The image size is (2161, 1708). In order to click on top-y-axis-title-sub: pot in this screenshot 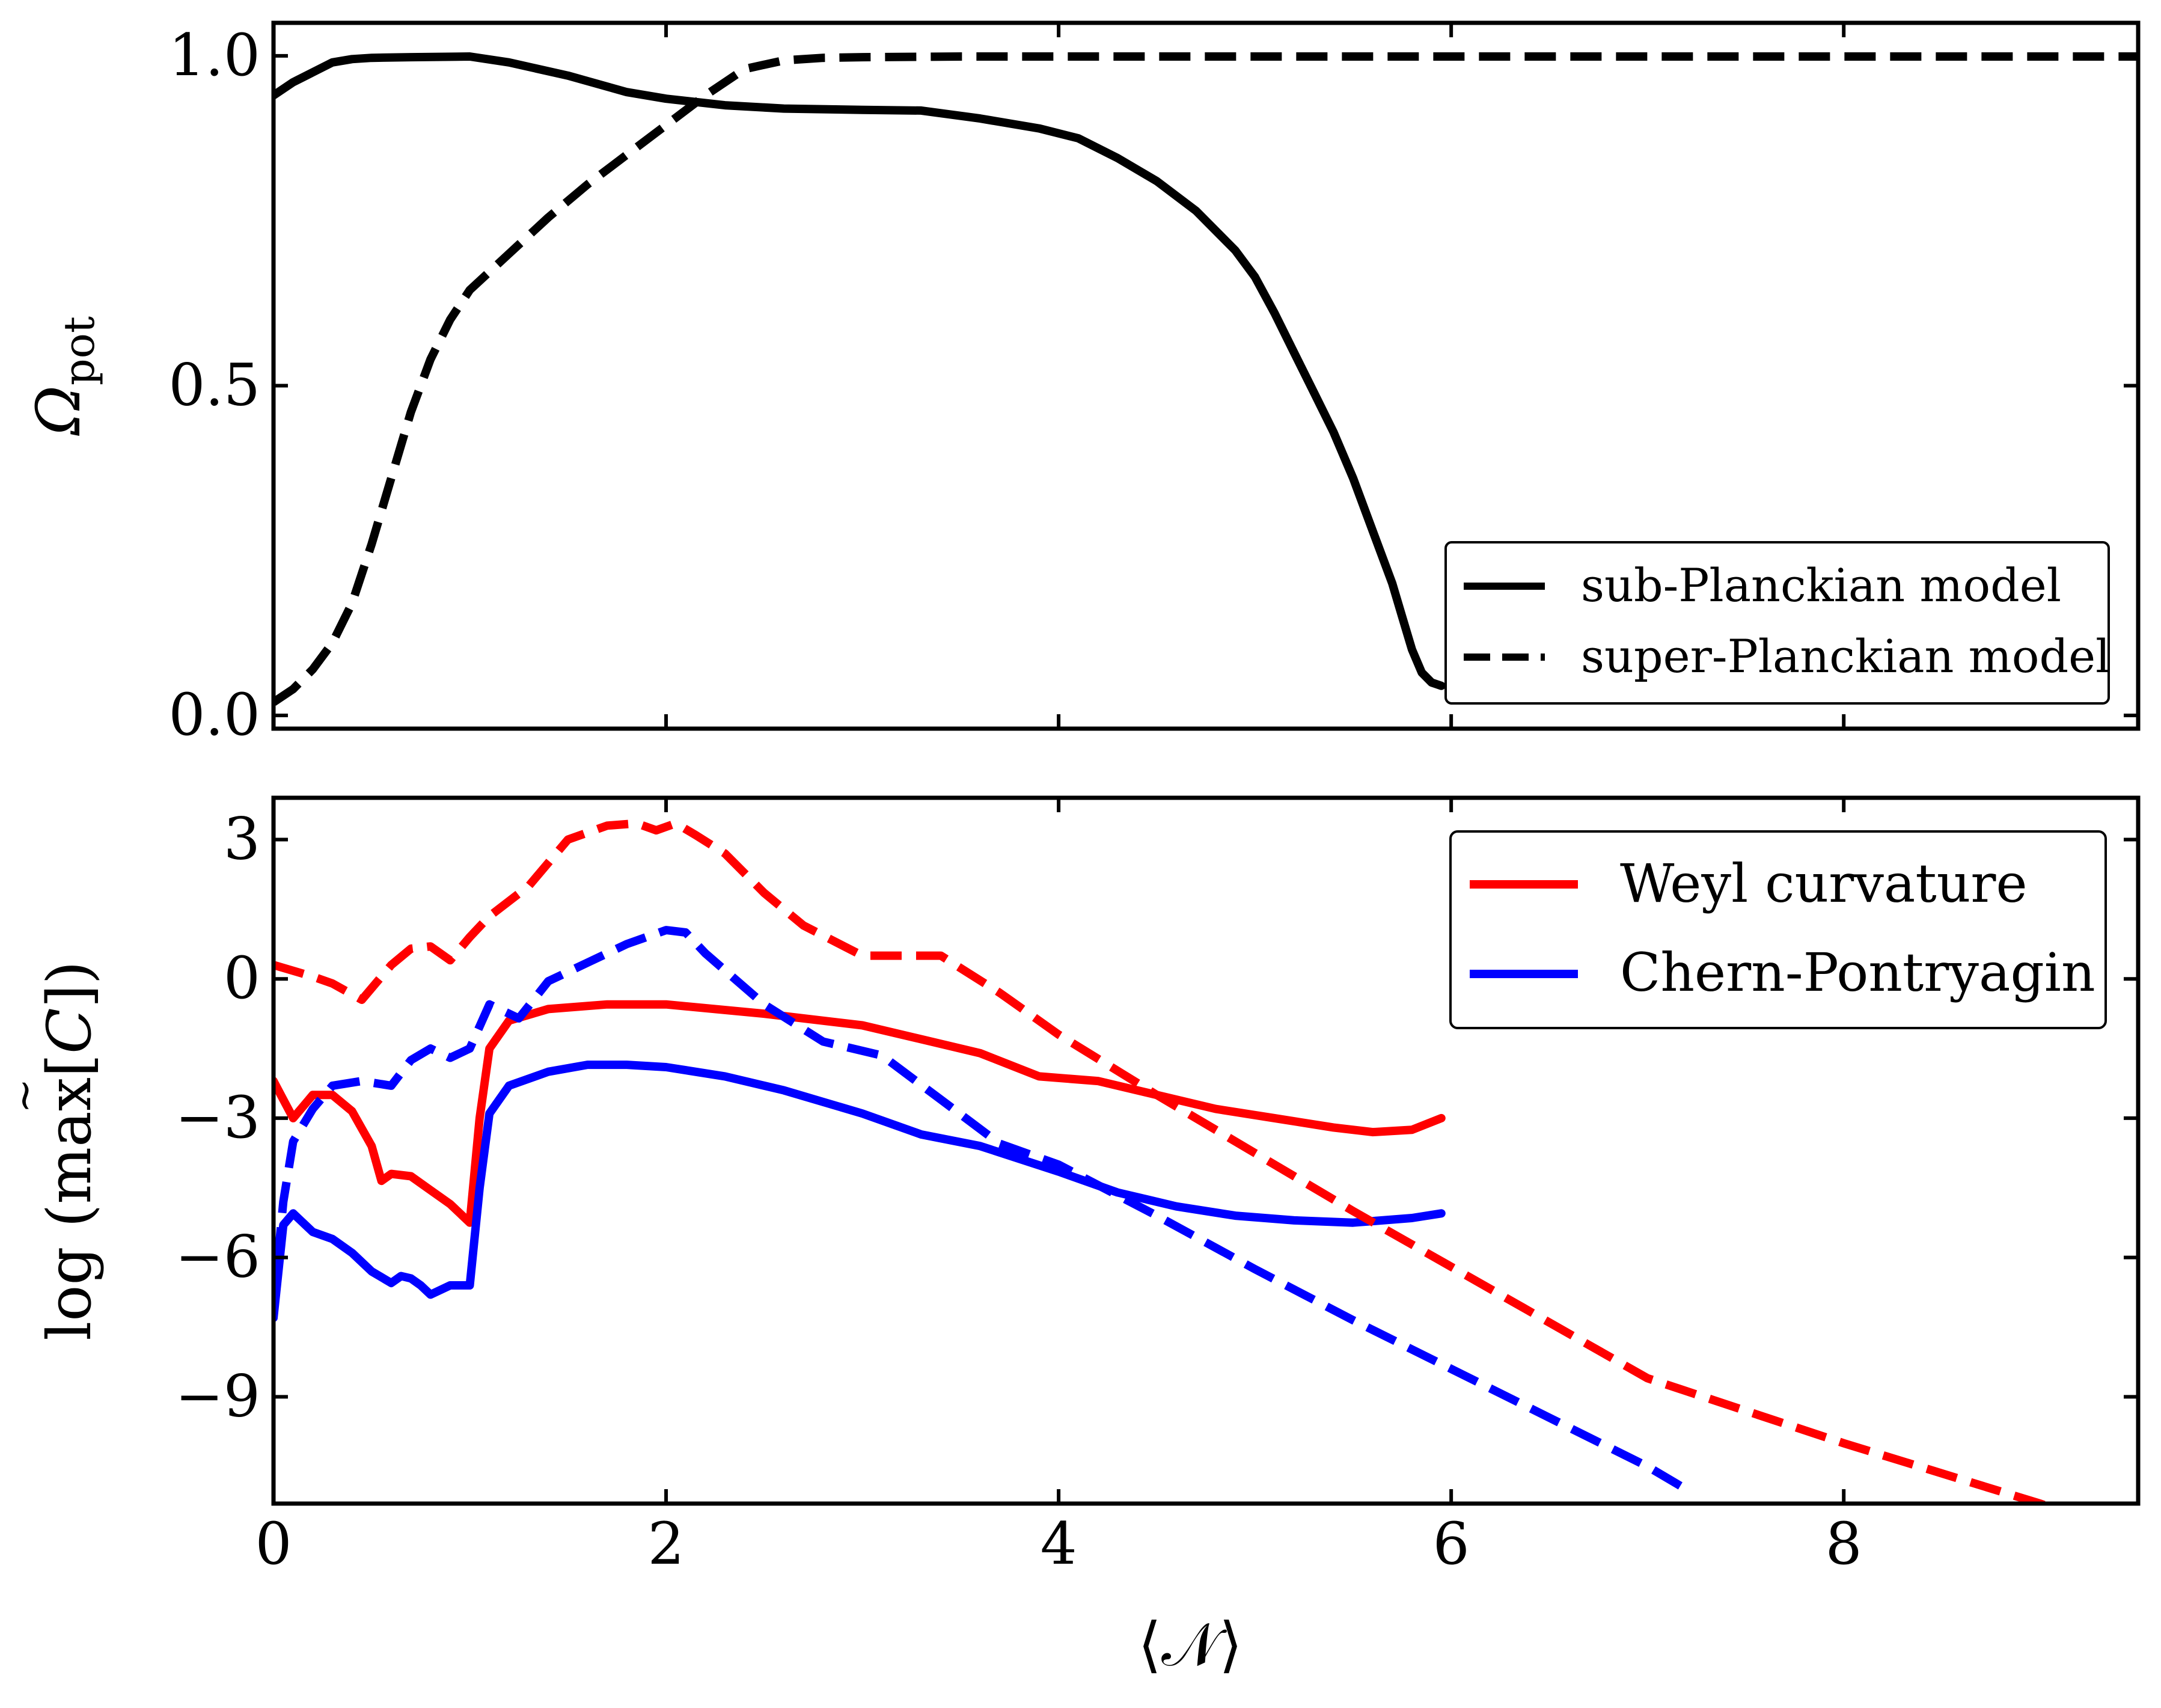, I will do `click(79, 350)`.